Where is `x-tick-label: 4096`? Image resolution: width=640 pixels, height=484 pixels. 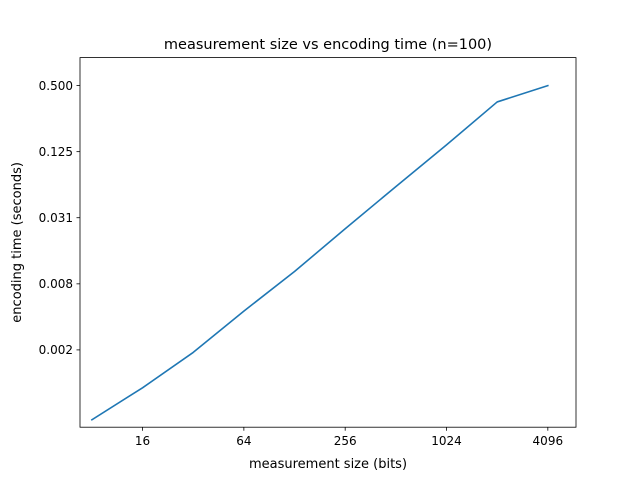
x-tick-label: 4096 is located at coordinates (548, 441).